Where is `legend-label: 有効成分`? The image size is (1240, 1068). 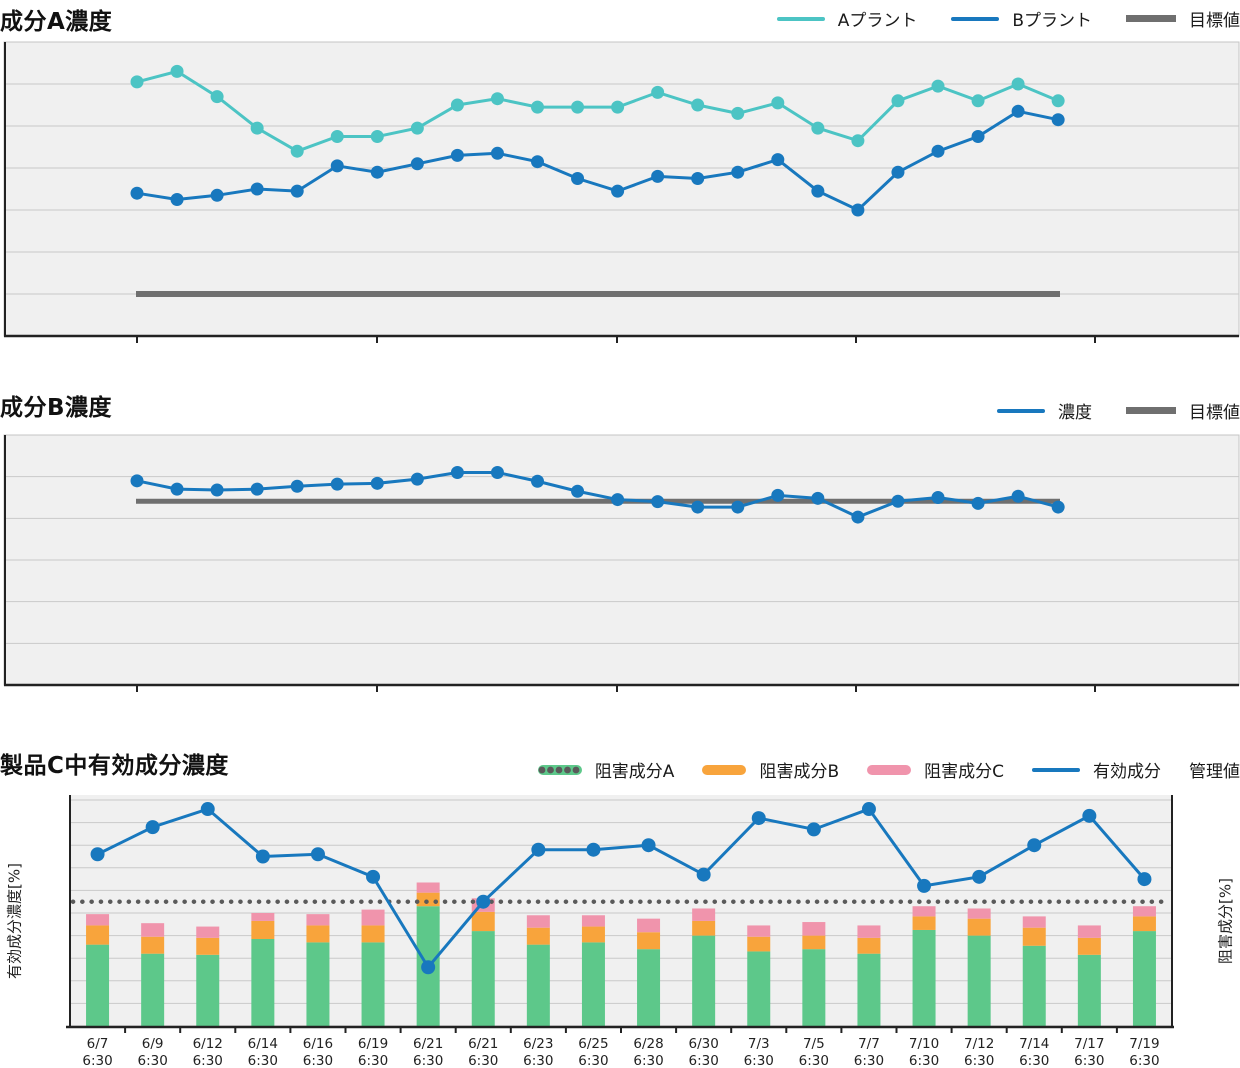
legend-label: 有効成分 is located at coordinates (1127, 772).